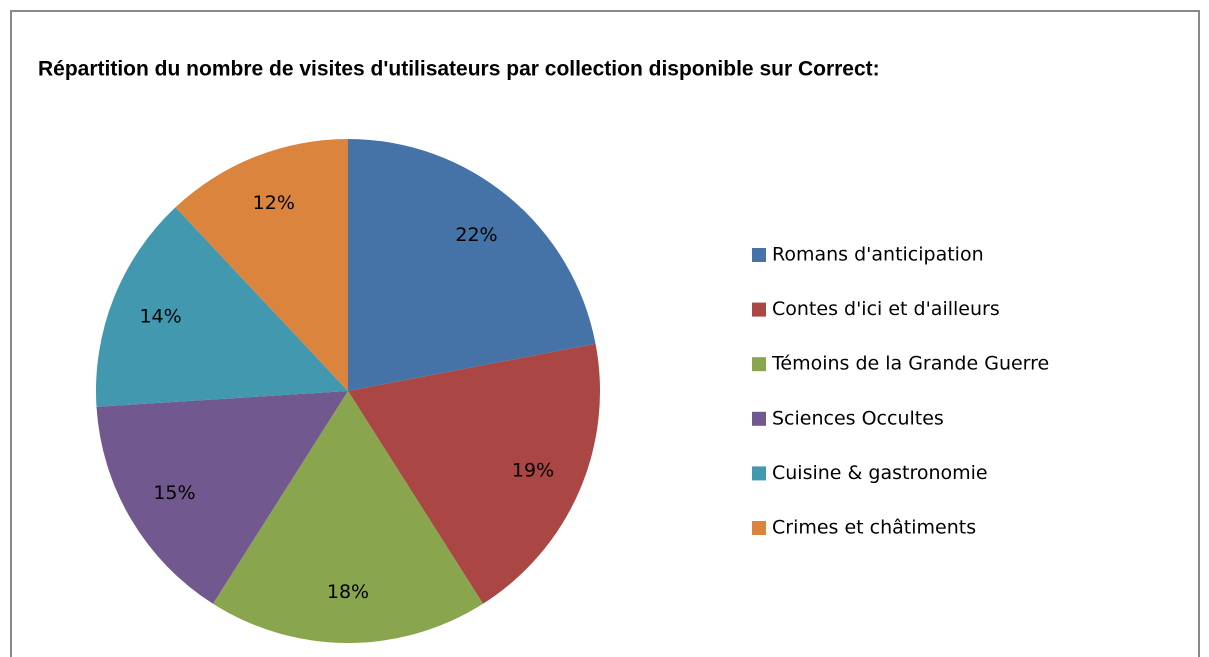  Describe the element at coordinates (533, 471) in the screenshot. I see `data-label: 19%` at that location.